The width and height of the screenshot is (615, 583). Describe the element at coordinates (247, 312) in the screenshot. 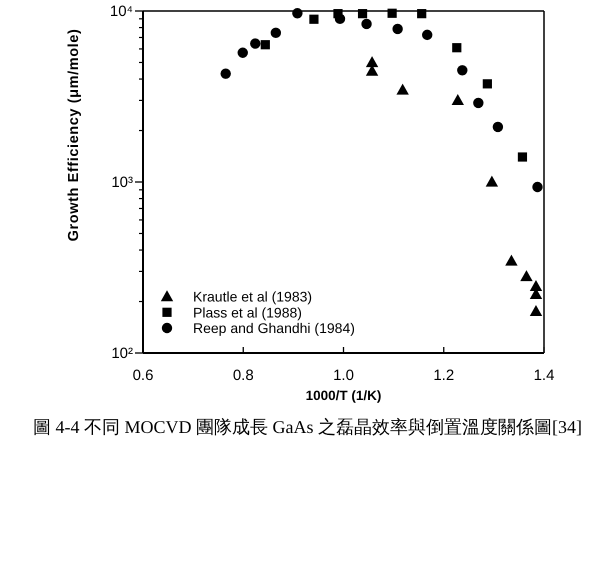

I see `legend-label: Plass et al (1988)` at that location.